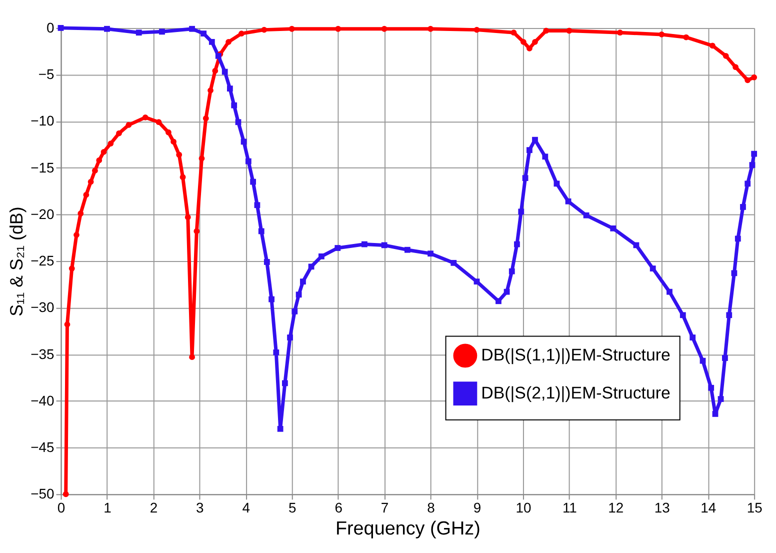  What do you see at coordinates (708, 508) in the screenshot?
I see `x-tick-label: 14` at bounding box center [708, 508].